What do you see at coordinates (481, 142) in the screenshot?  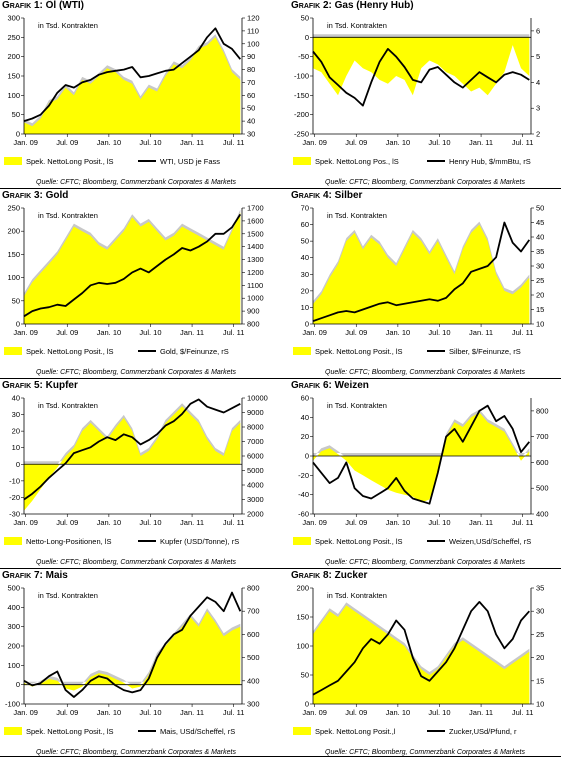 I see `x-tick-label: Jan. 11` at bounding box center [481, 142].